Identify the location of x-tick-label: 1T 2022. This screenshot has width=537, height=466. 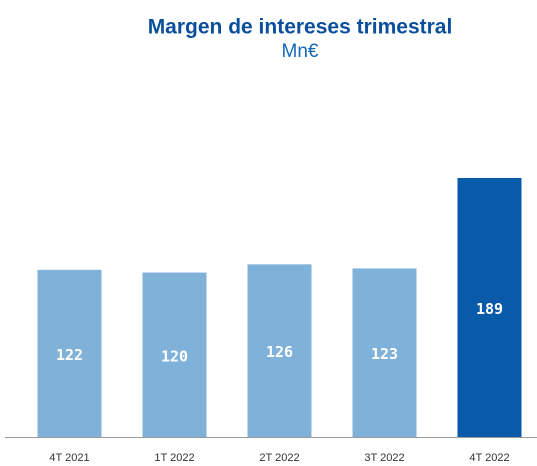
(174, 458).